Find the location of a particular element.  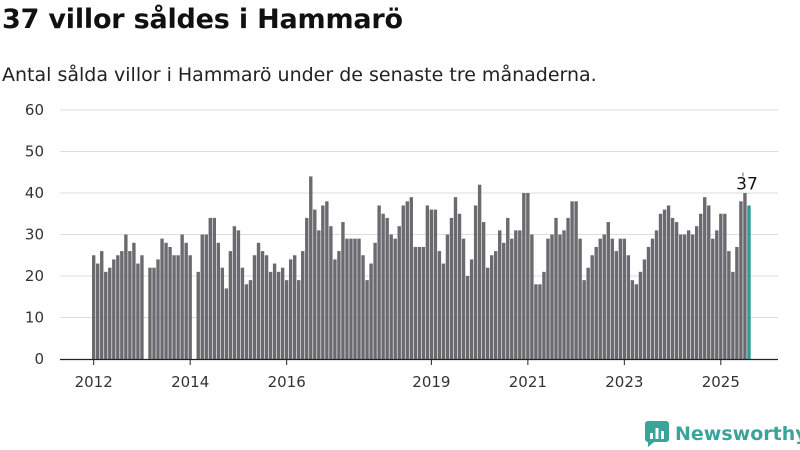

y-tick-label: 40 is located at coordinates (34, 193).